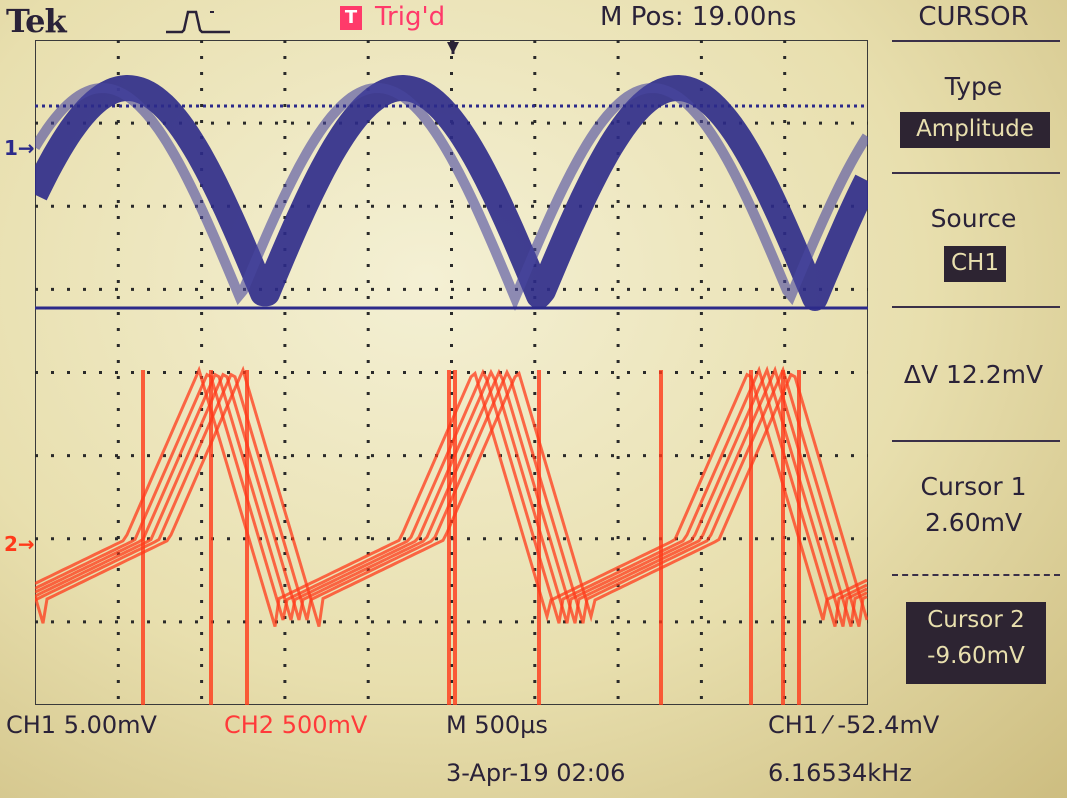 The image size is (1067, 798). I want to click on cursor-1-label: Cursor 1, so click(973, 486).